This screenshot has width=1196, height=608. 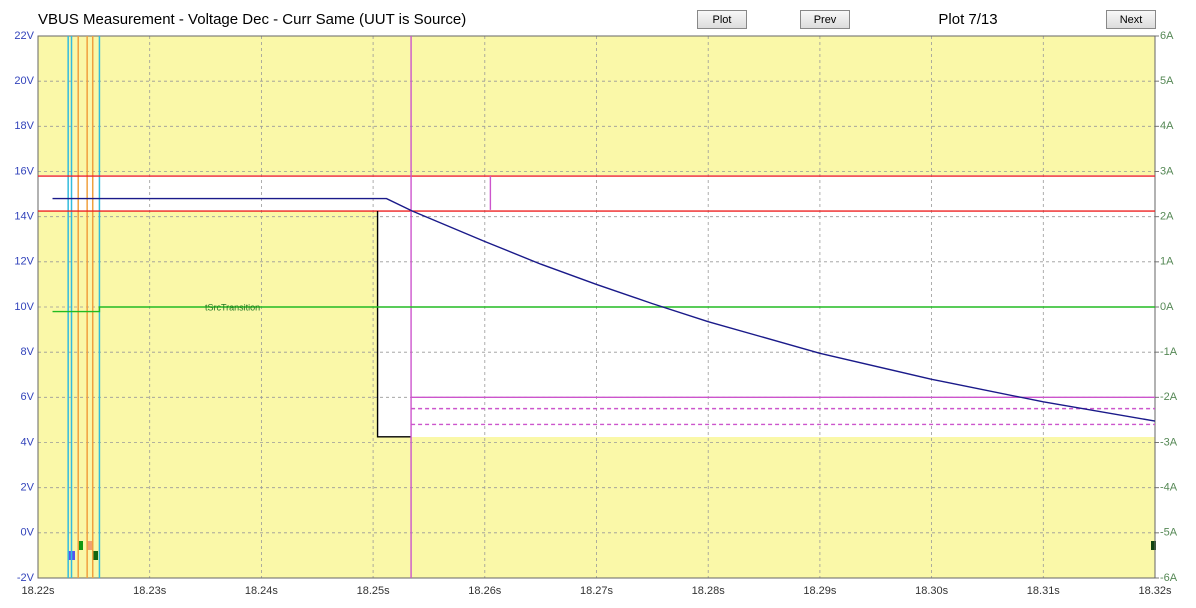 I want to click on y2-tick-label: 2A, so click(x=1167, y=217).